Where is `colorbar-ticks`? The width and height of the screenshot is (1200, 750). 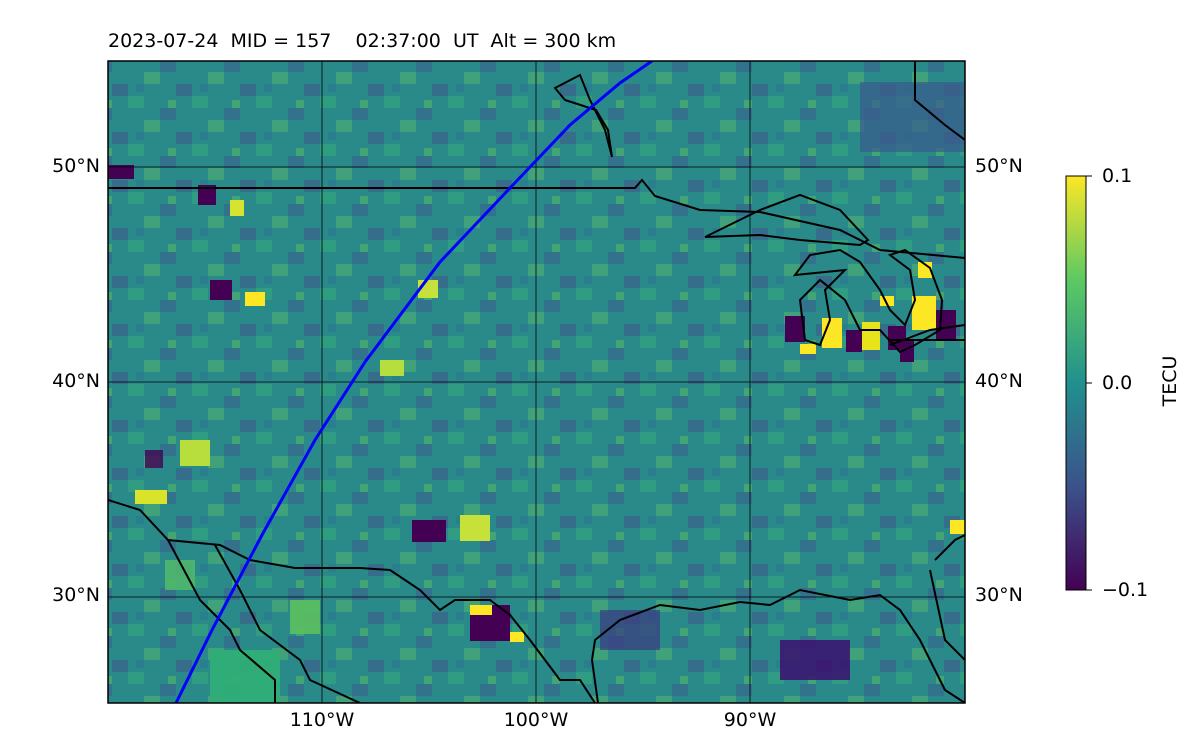
colorbar-ticks is located at coordinates (1089, 383).